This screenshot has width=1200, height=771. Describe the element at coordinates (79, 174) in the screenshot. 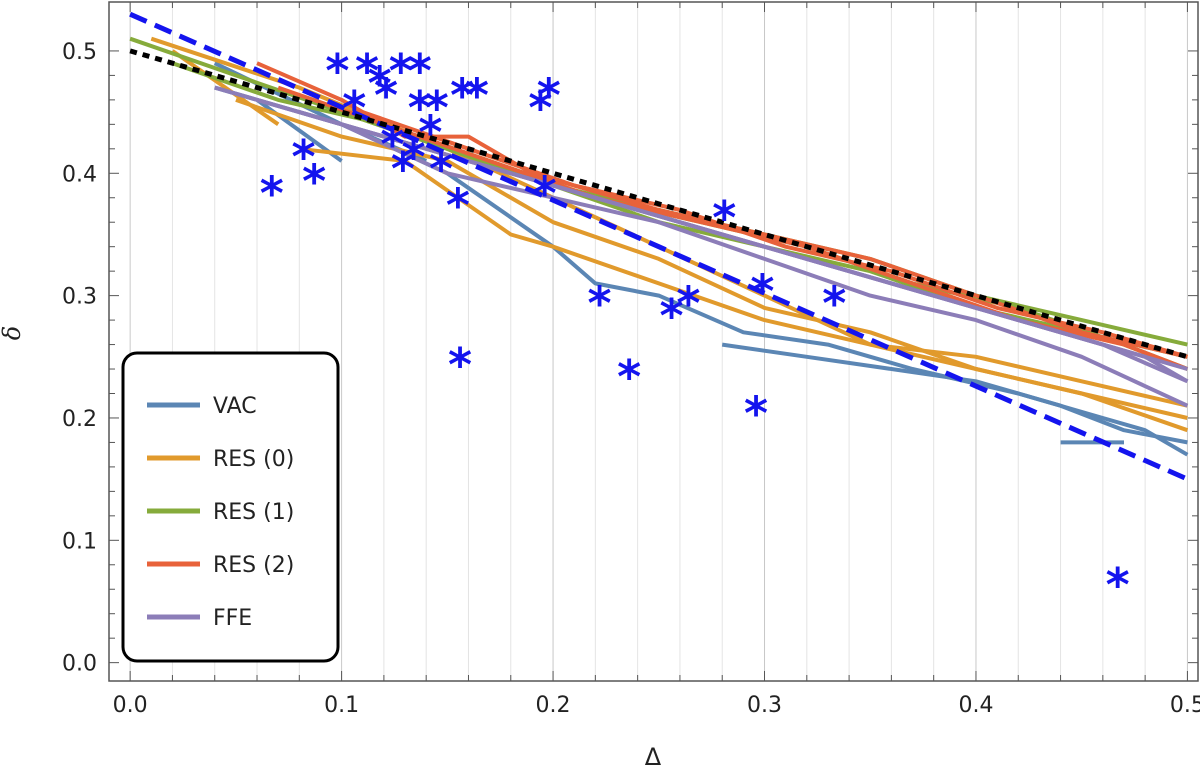

I see `y-tick-label: 0.4` at that location.